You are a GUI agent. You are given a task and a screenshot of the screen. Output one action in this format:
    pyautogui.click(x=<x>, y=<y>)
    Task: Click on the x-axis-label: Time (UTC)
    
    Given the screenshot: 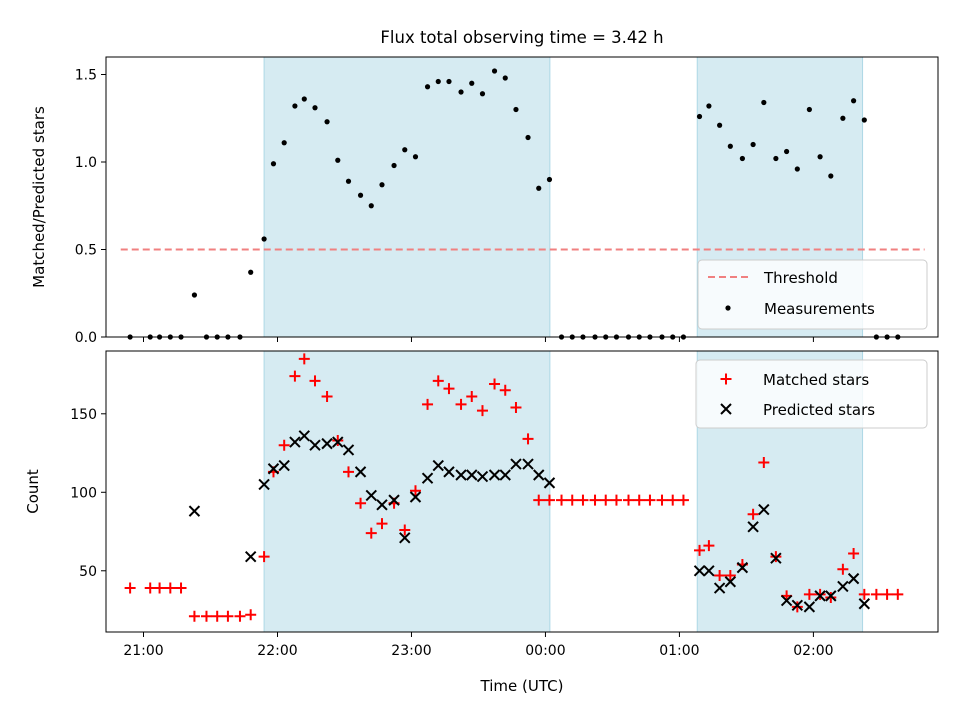 What is the action you would take?
    pyautogui.click(x=522, y=686)
    